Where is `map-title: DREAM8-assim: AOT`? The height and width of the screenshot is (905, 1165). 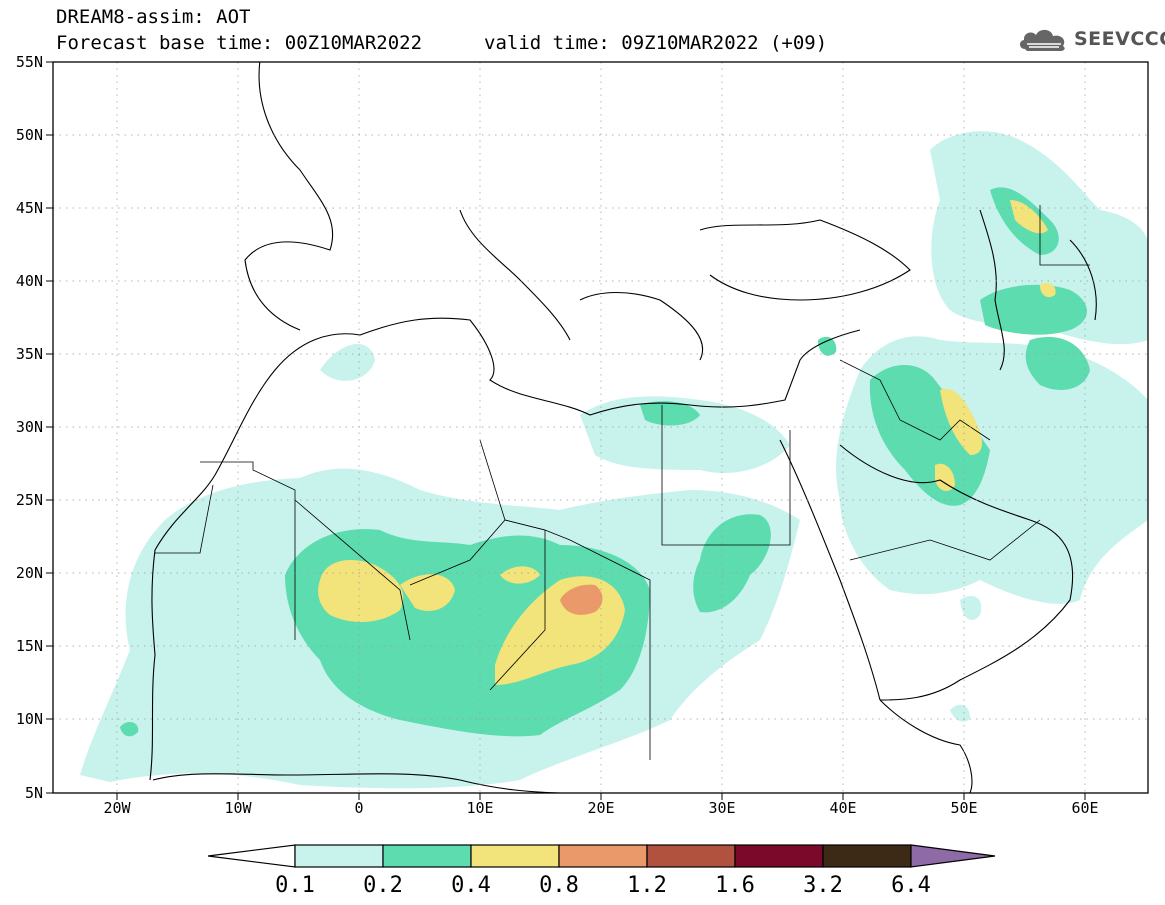 map-title: DREAM8-assim: AOT is located at coordinates (153, 17).